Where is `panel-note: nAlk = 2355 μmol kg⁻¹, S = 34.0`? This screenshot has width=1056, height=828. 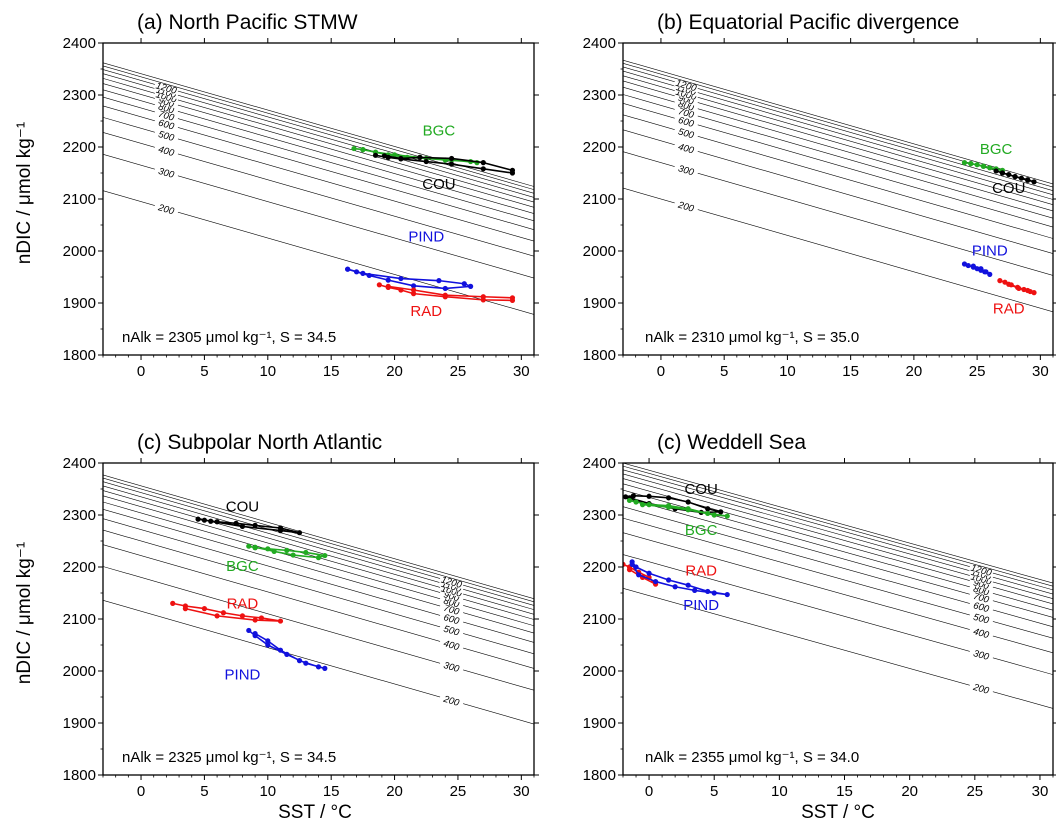 panel-note: nAlk = 2355 μmol kg⁻¹, S = 34.0 is located at coordinates (752, 757).